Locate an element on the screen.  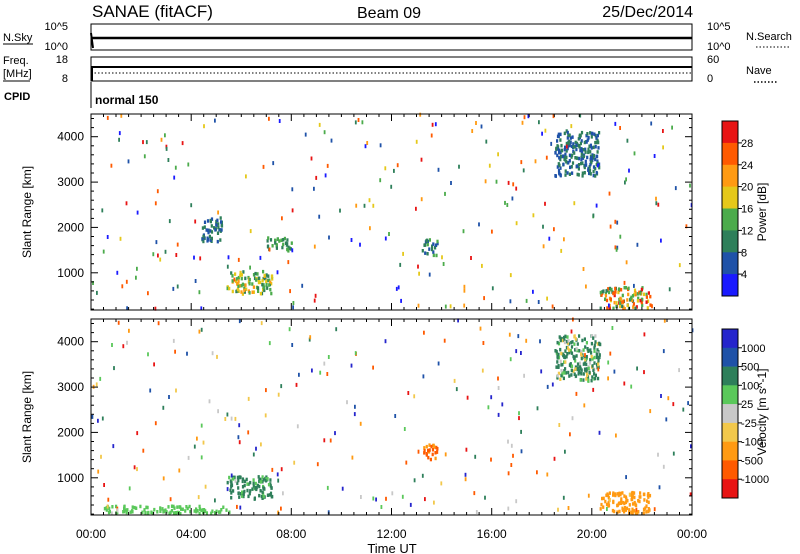
beam-title: Beam 09 is located at coordinates (389, 13).